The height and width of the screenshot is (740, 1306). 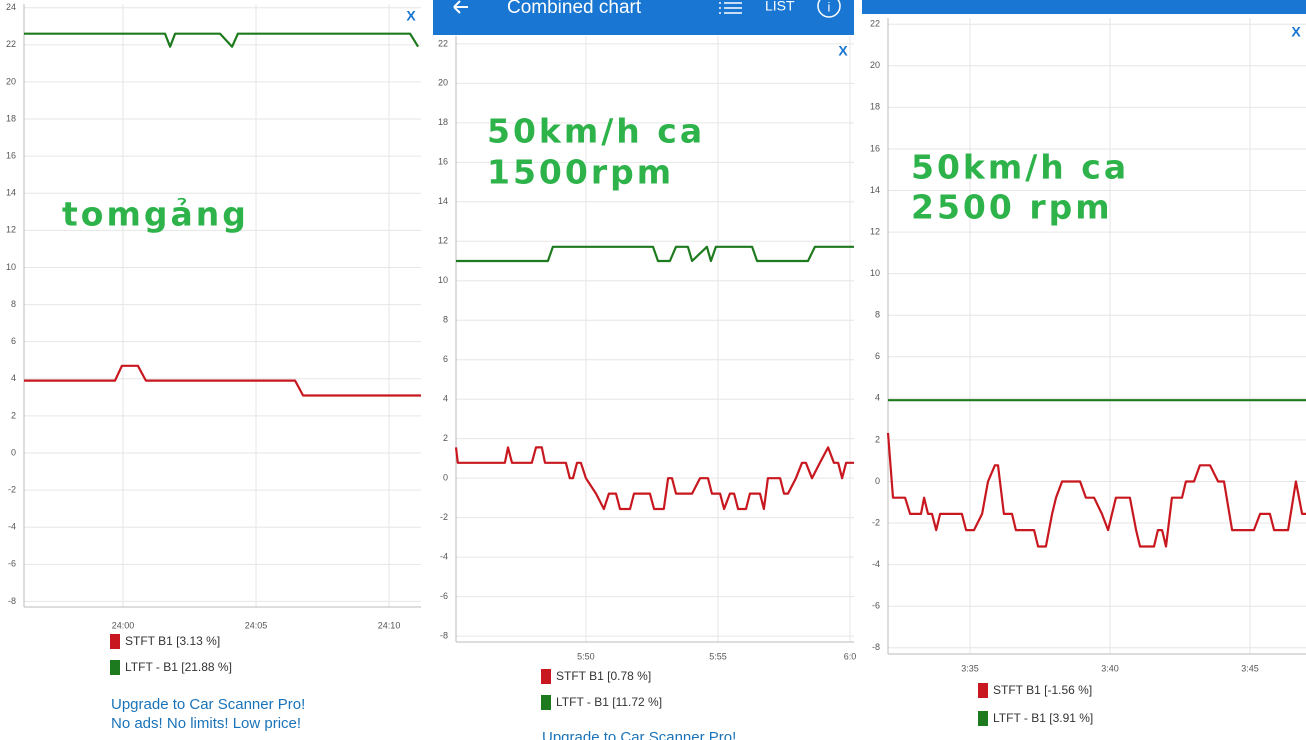 What do you see at coordinates (1042, 690) in the screenshot?
I see `legend-label: STFT B1 [-1.56 %]` at bounding box center [1042, 690].